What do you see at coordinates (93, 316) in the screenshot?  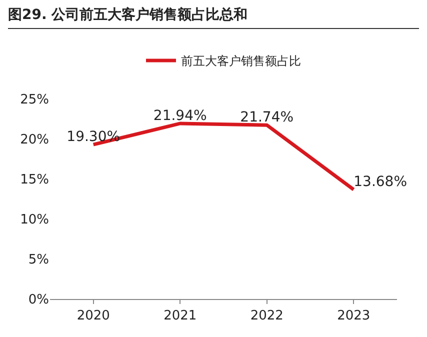 I see `x-tick-label: 2020` at bounding box center [93, 316].